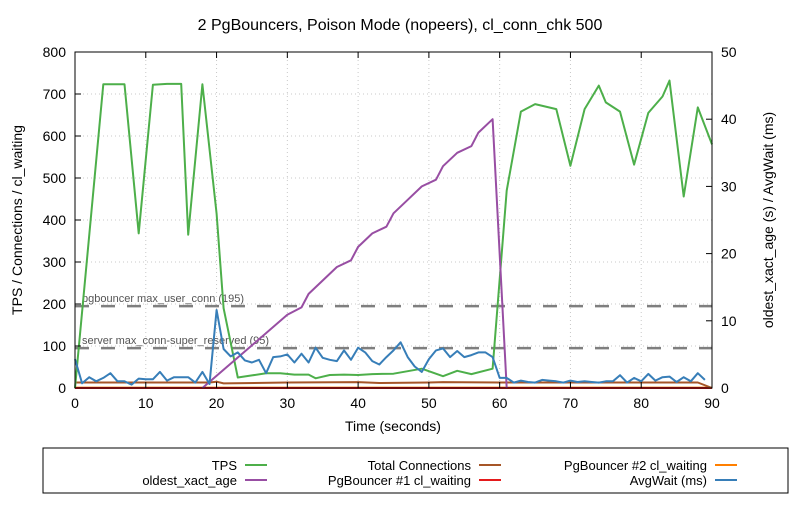  What do you see at coordinates (225, 465) in the screenshot?
I see `legend-label: TPS` at bounding box center [225, 465].